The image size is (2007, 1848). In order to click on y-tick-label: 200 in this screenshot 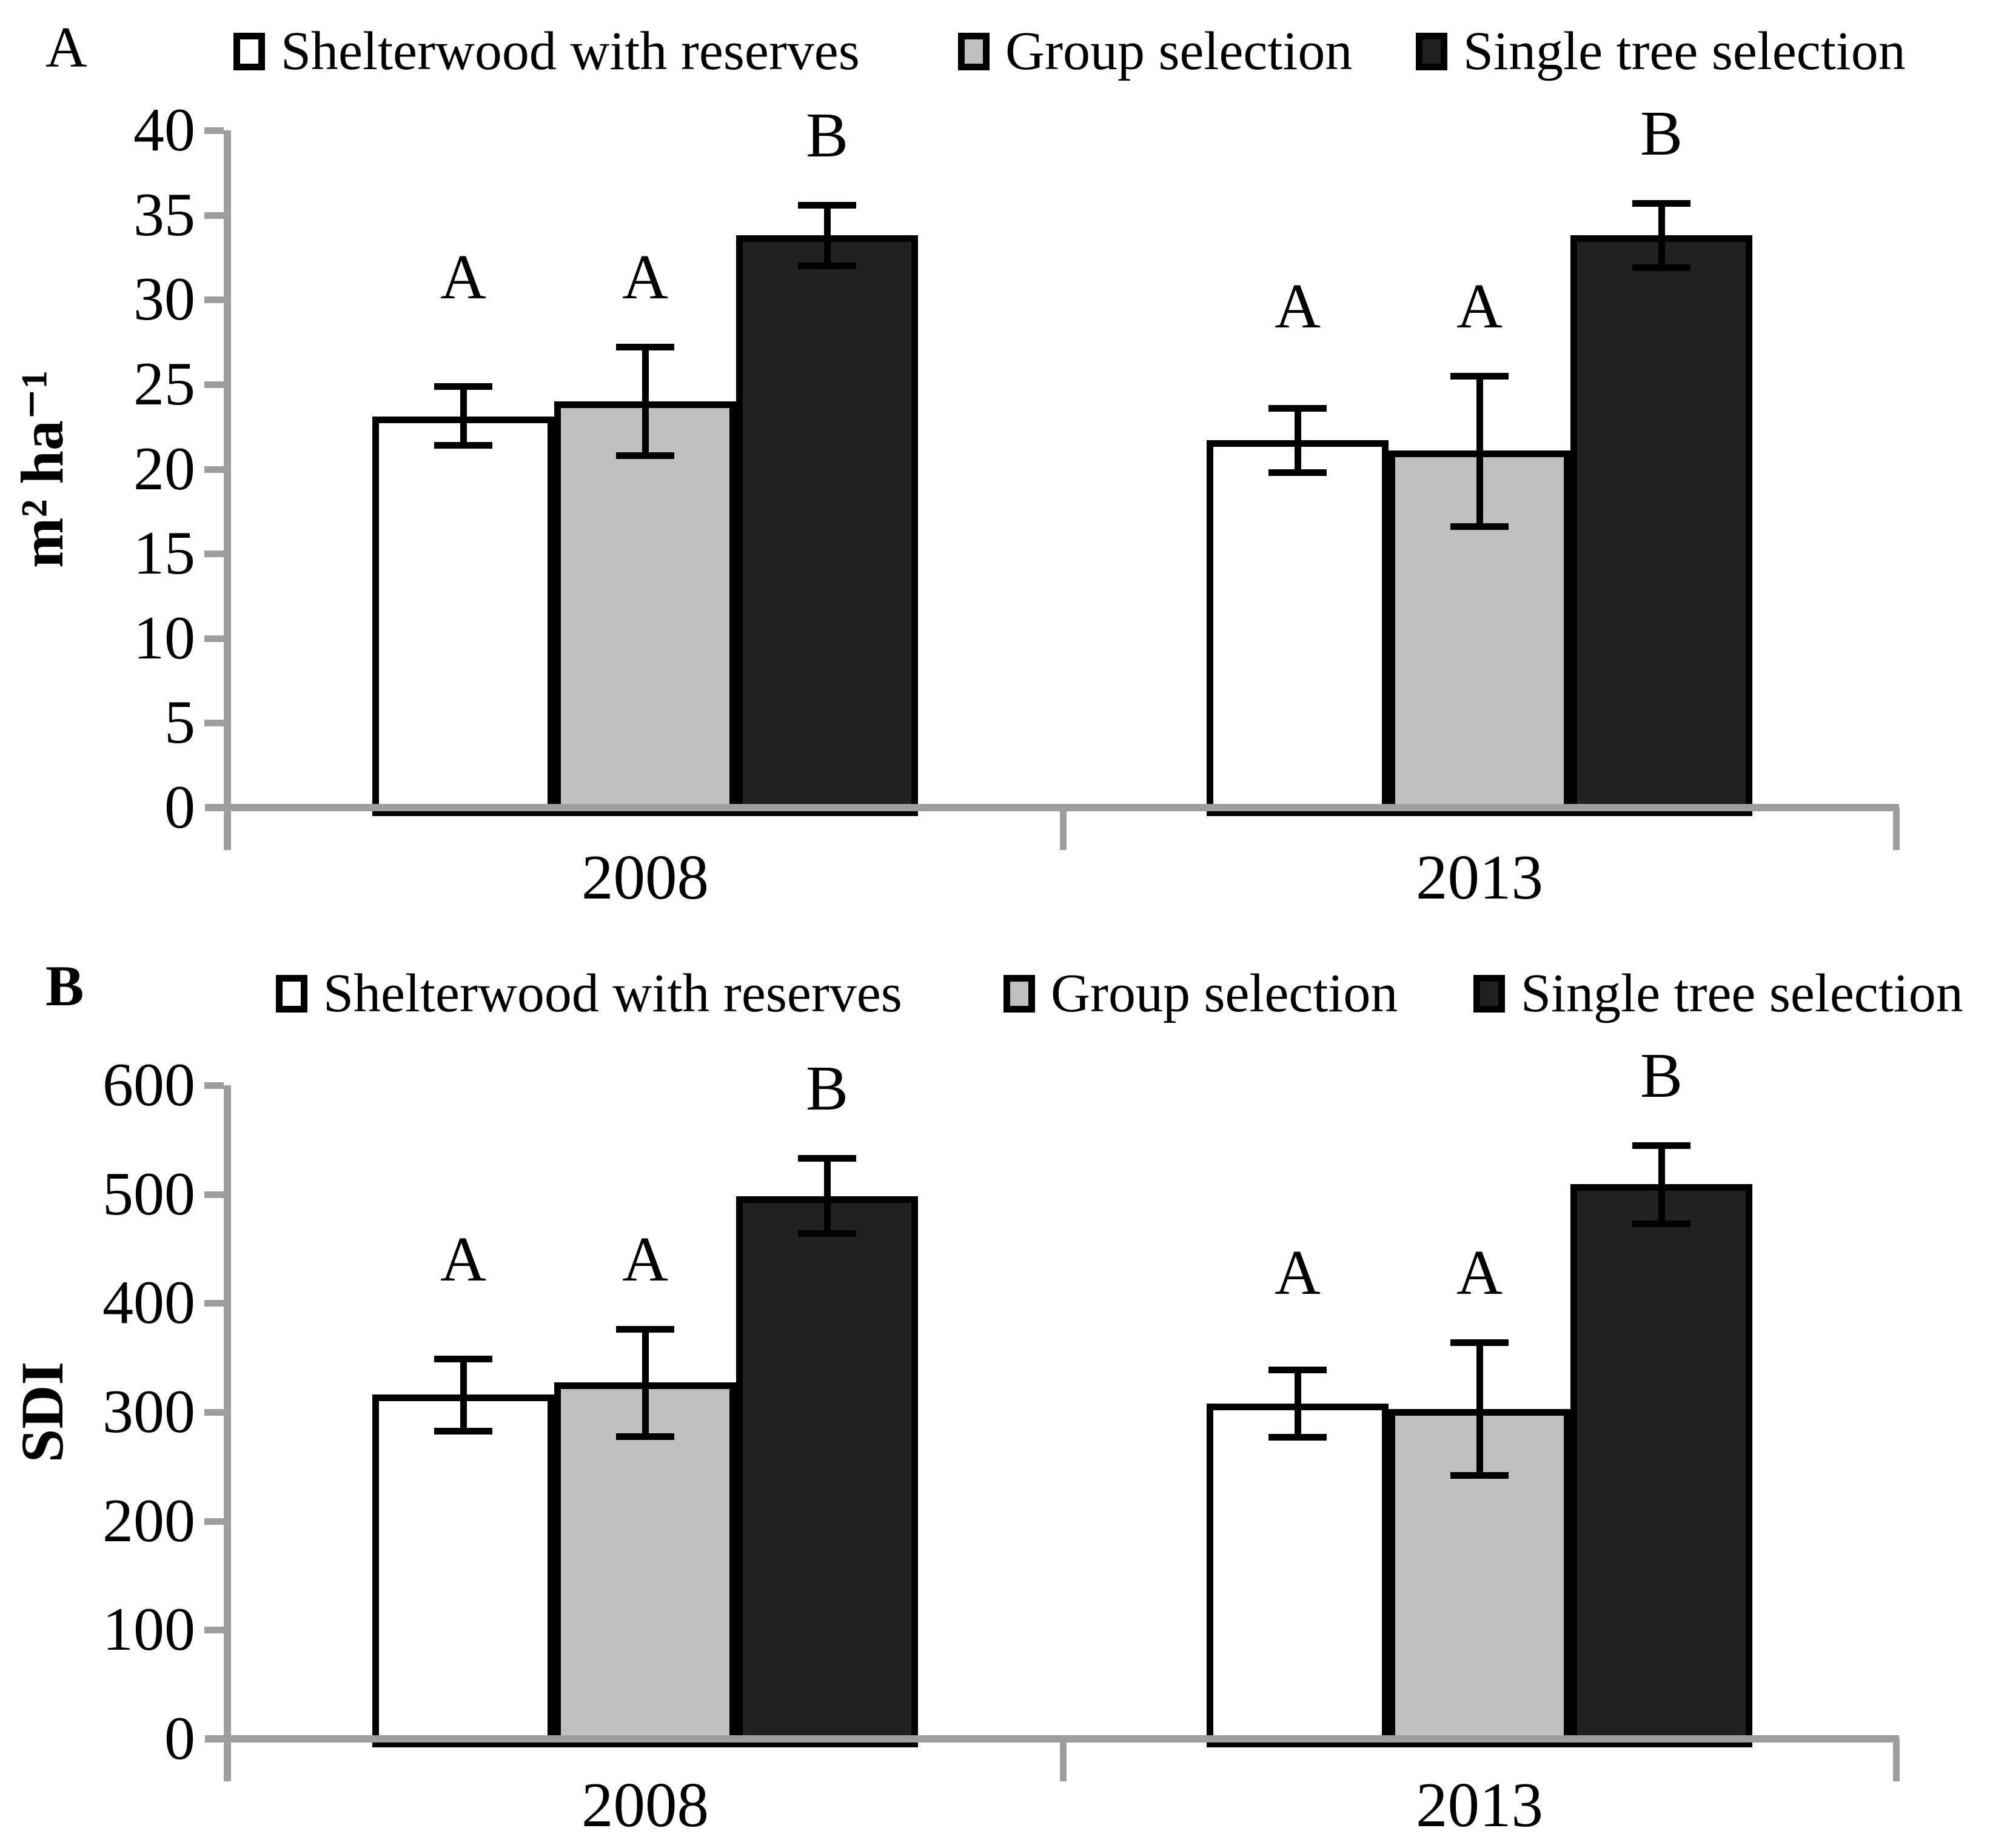, I will do `click(148, 1521)`.